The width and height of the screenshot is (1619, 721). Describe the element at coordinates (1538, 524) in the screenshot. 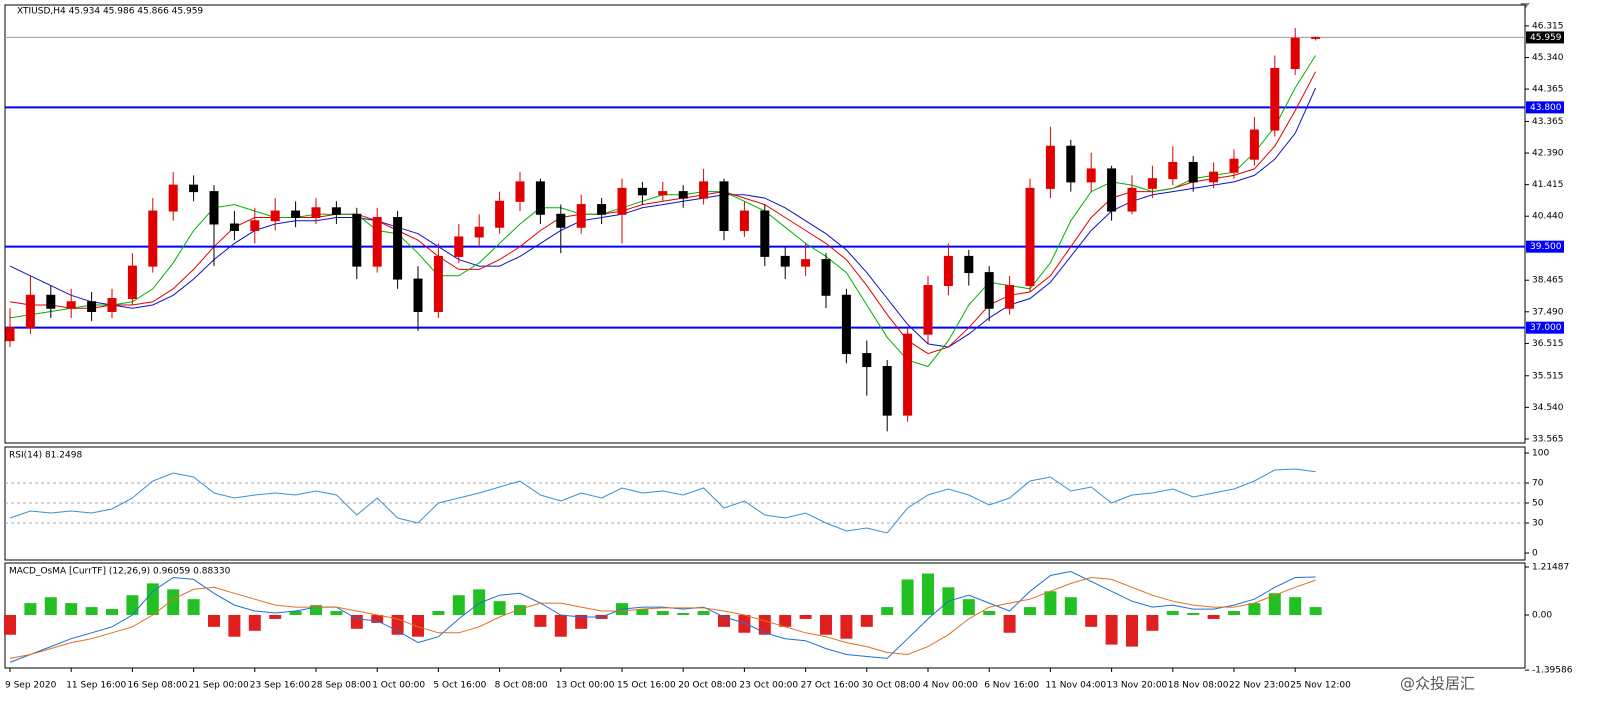

I see `y-tick-label: 30` at that location.